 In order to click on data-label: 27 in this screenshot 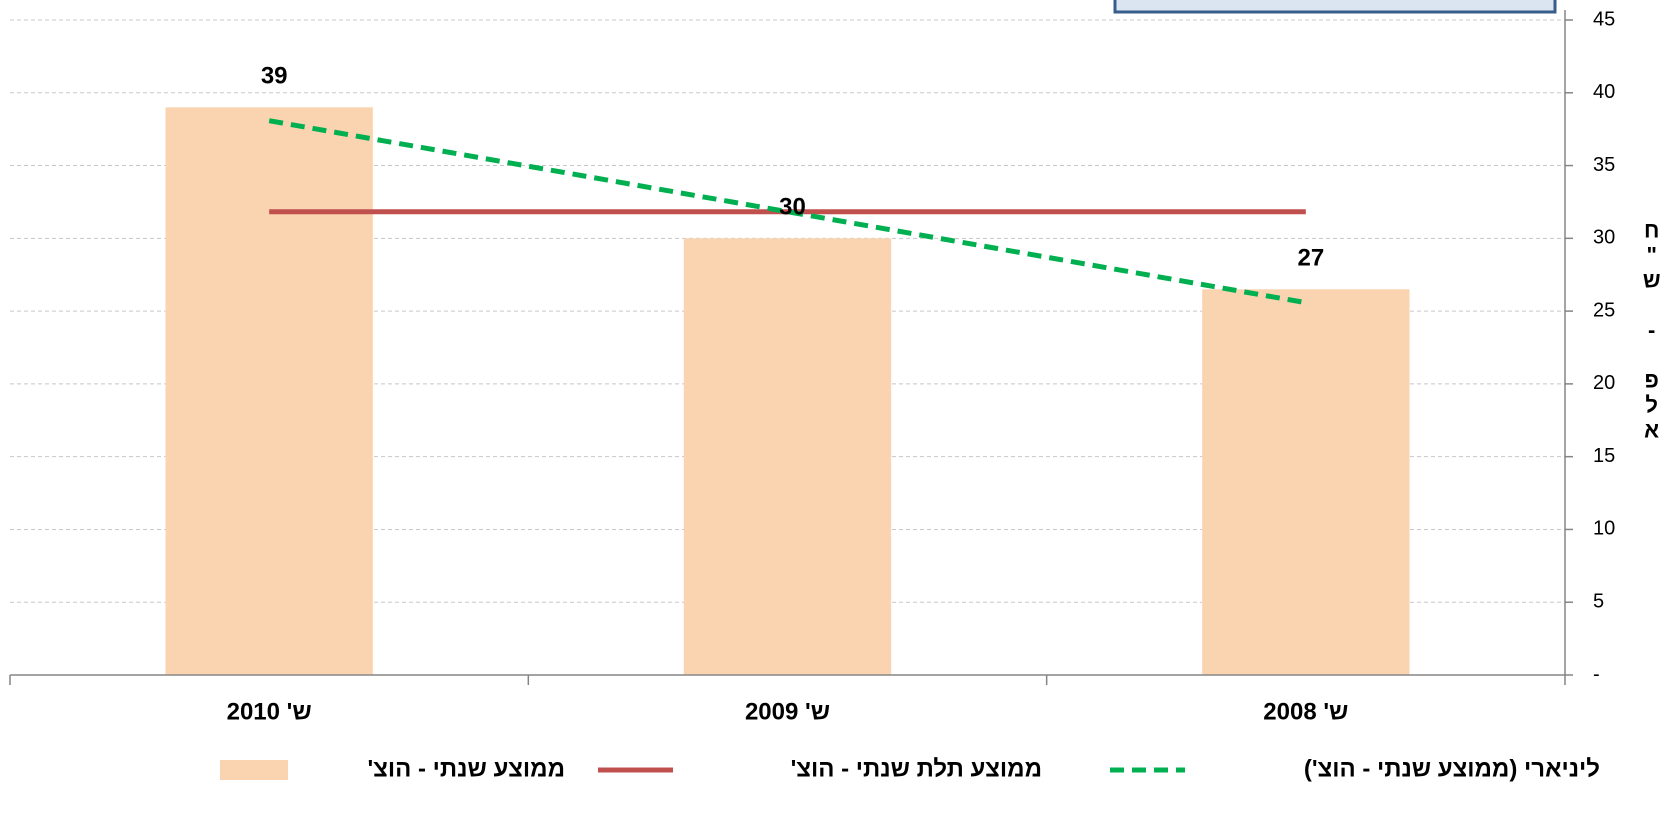, I will do `click(1310, 258)`.